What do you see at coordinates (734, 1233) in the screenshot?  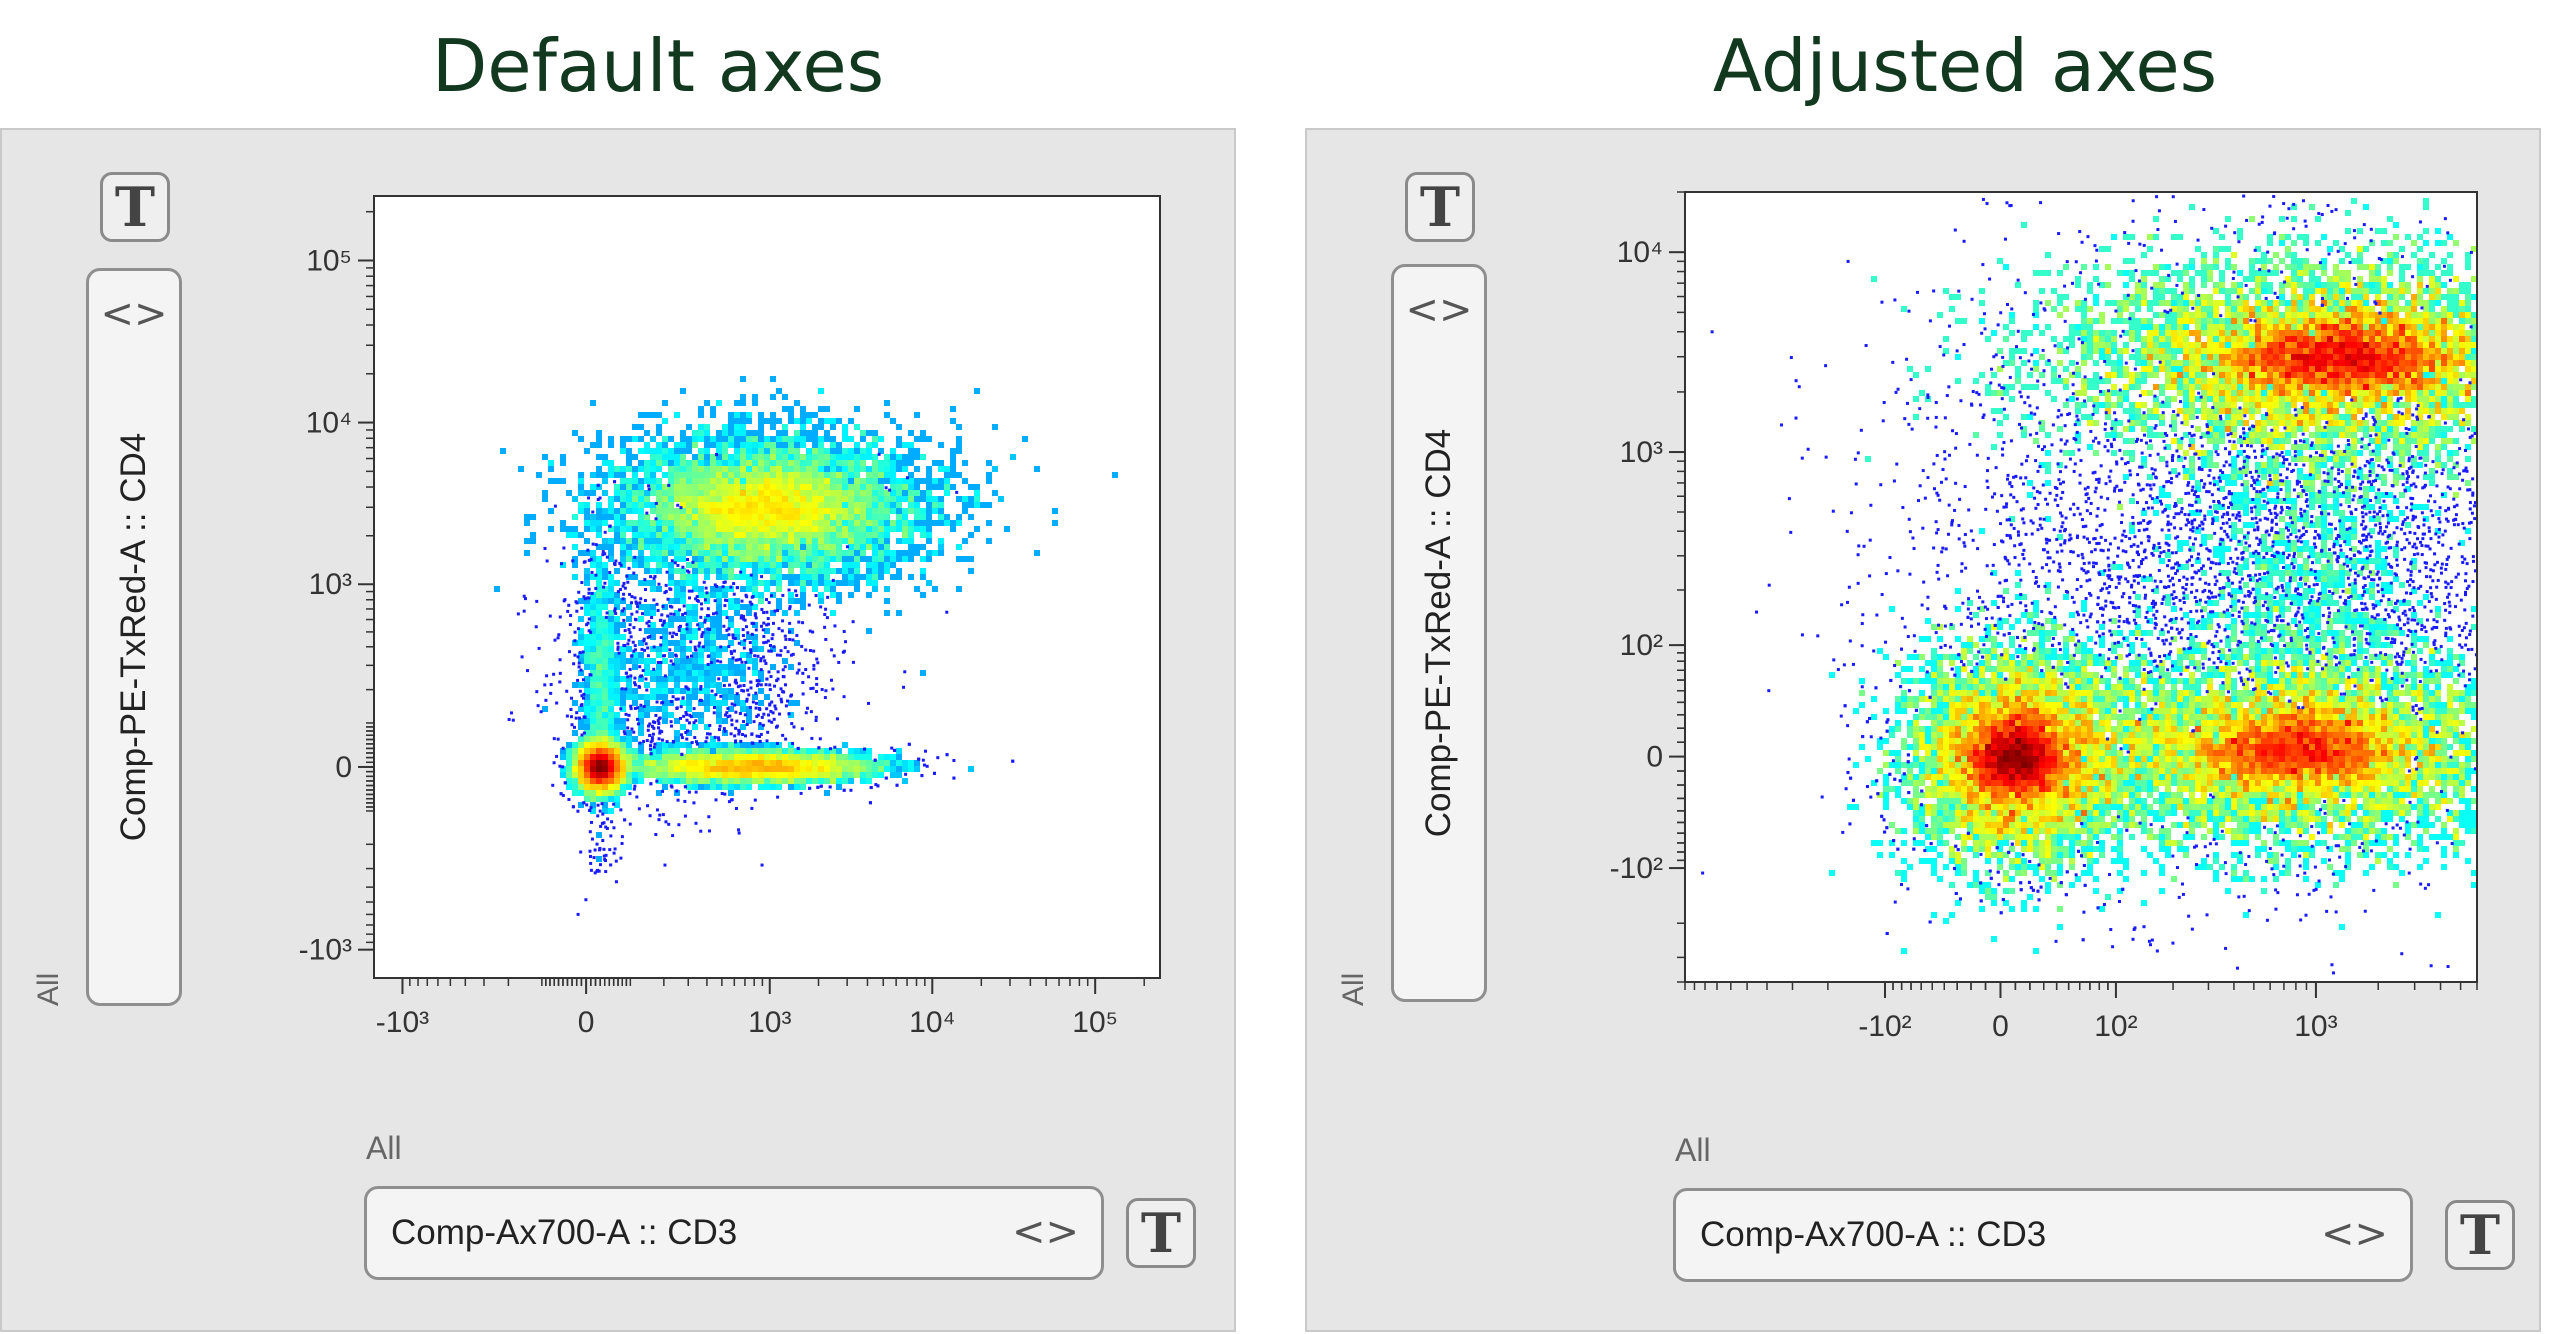 I see `x-axis-selector: Comp-Ax700-A :: CD3 <>` at bounding box center [734, 1233].